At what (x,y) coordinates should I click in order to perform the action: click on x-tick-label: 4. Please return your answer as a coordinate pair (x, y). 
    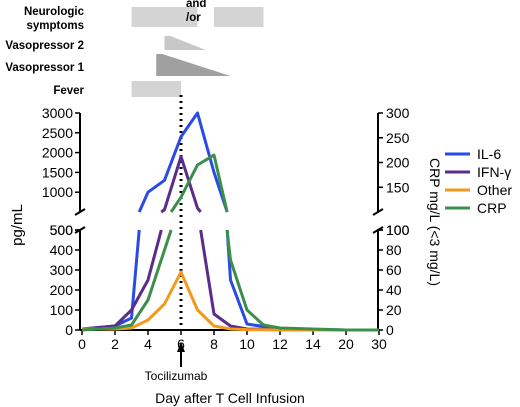
    Looking at the image, I should click on (148, 344).